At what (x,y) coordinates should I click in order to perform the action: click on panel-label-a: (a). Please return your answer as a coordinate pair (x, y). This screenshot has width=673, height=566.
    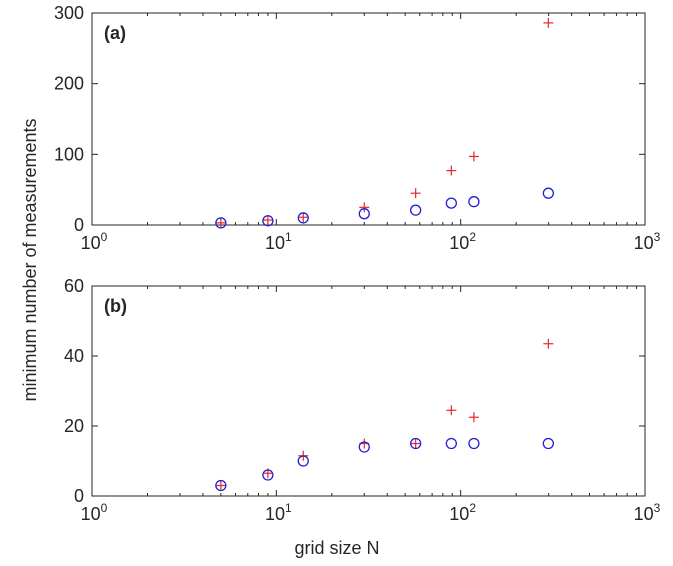
    Looking at the image, I should click on (115, 33).